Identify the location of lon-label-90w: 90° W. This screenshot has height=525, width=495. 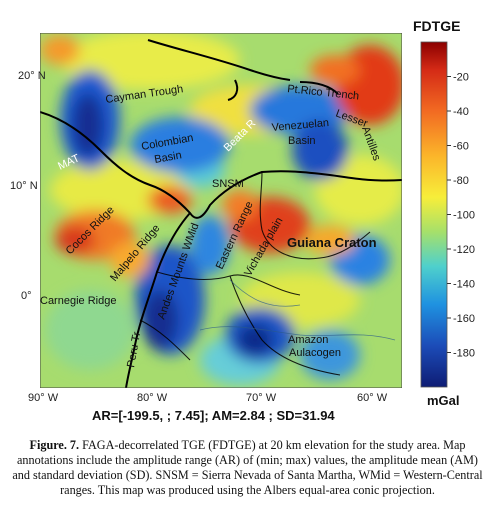
(43, 398).